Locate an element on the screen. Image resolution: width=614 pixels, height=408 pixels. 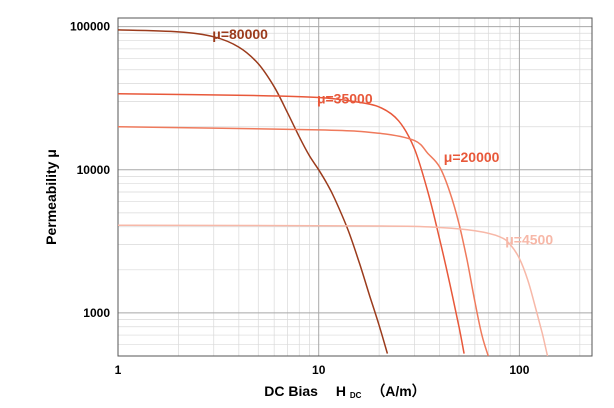
series-label: μ=20000 is located at coordinates (472, 157).